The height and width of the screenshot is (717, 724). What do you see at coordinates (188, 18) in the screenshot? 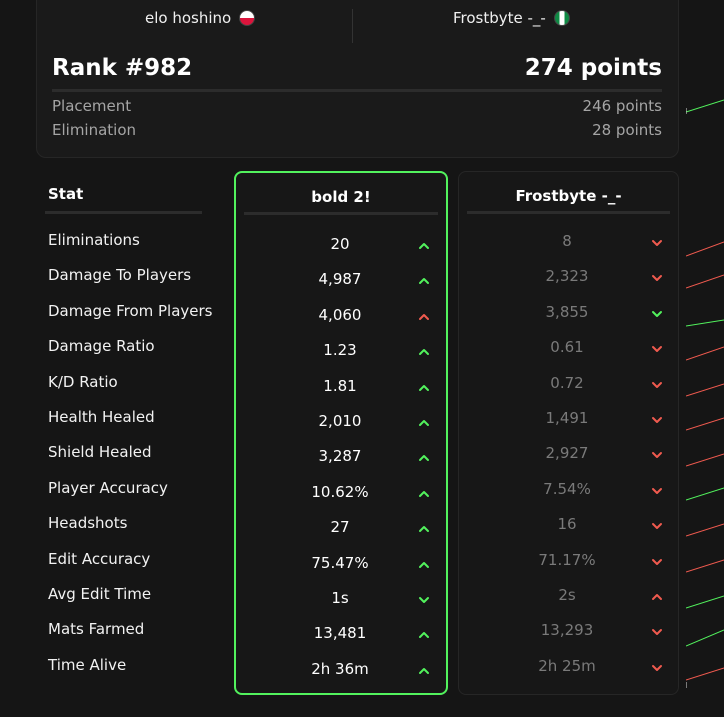
I see `player1-name: elo hoshino` at bounding box center [188, 18].